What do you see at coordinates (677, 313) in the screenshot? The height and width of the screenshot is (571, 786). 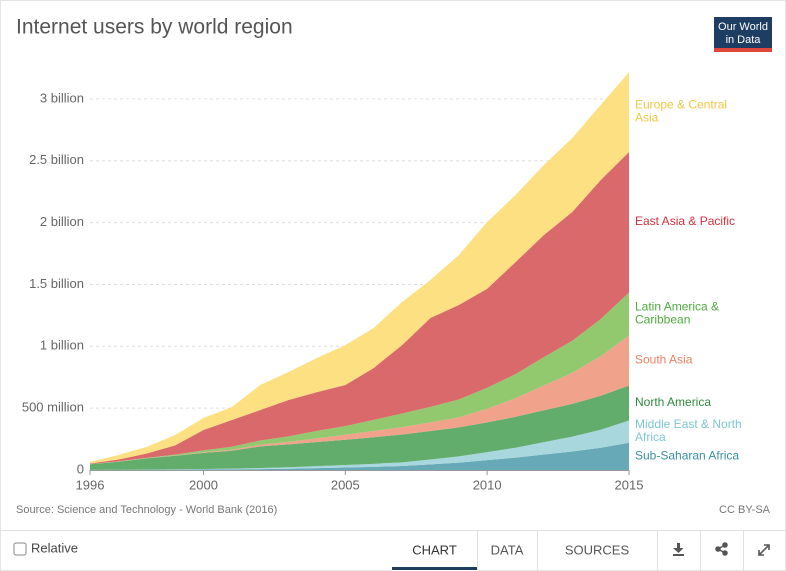 I see `series-label: Latin America & Caribbean` at bounding box center [677, 313].